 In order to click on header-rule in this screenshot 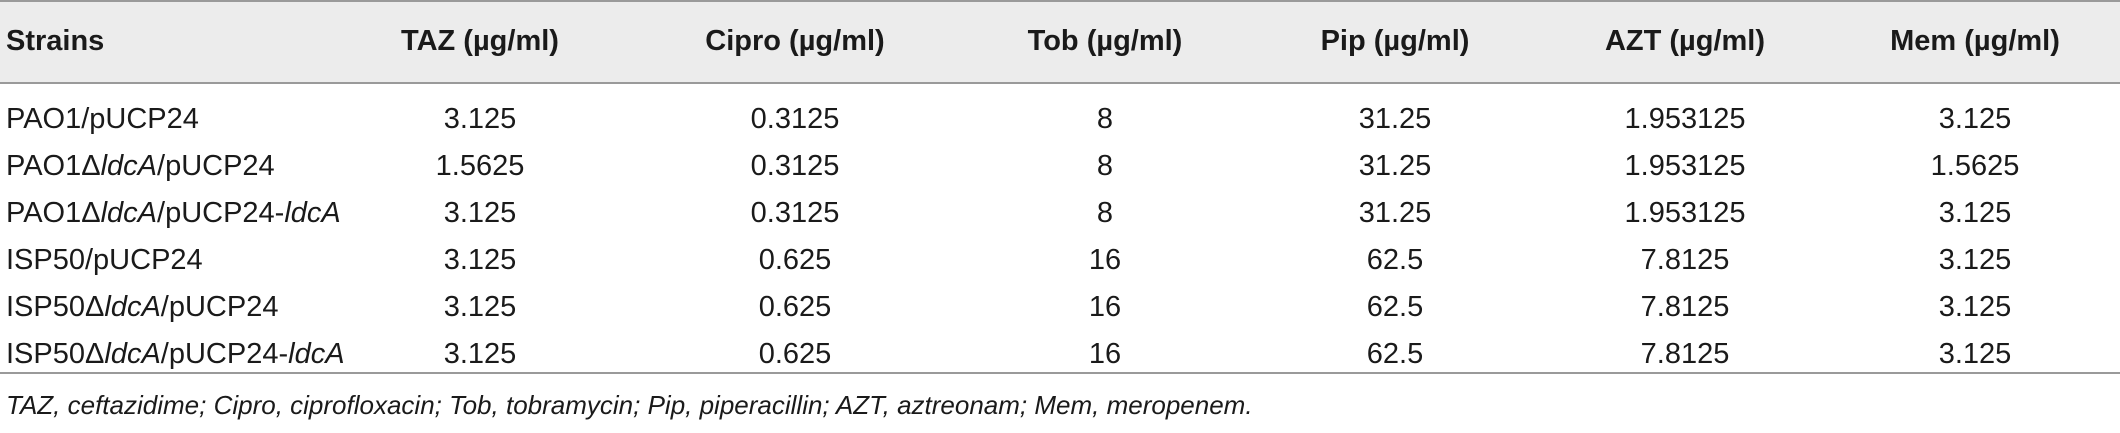, I will do `click(1060, 83)`.